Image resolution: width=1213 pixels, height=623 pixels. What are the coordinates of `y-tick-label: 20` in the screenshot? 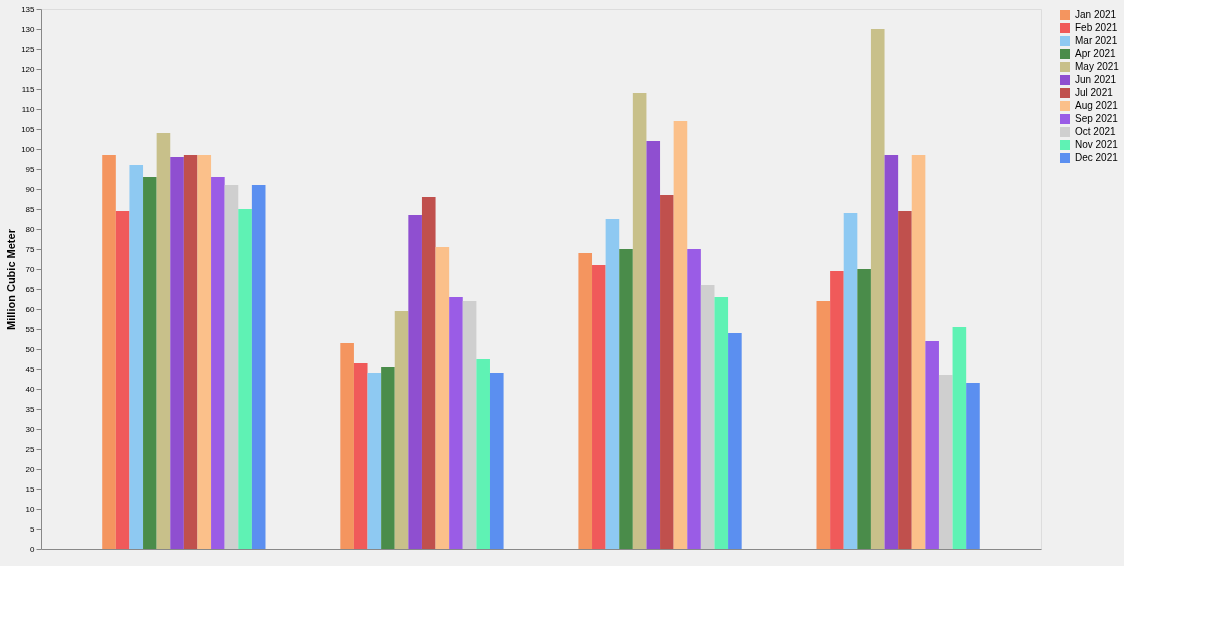 It's located at (30, 469).